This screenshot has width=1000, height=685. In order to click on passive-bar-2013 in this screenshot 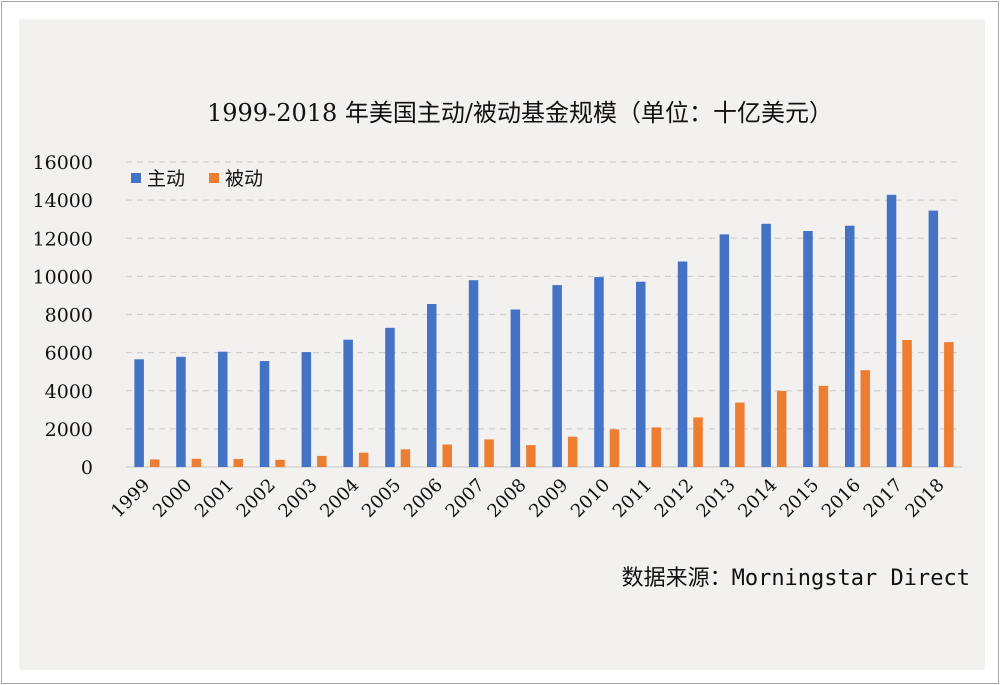, I will do `click(740, 434)`.